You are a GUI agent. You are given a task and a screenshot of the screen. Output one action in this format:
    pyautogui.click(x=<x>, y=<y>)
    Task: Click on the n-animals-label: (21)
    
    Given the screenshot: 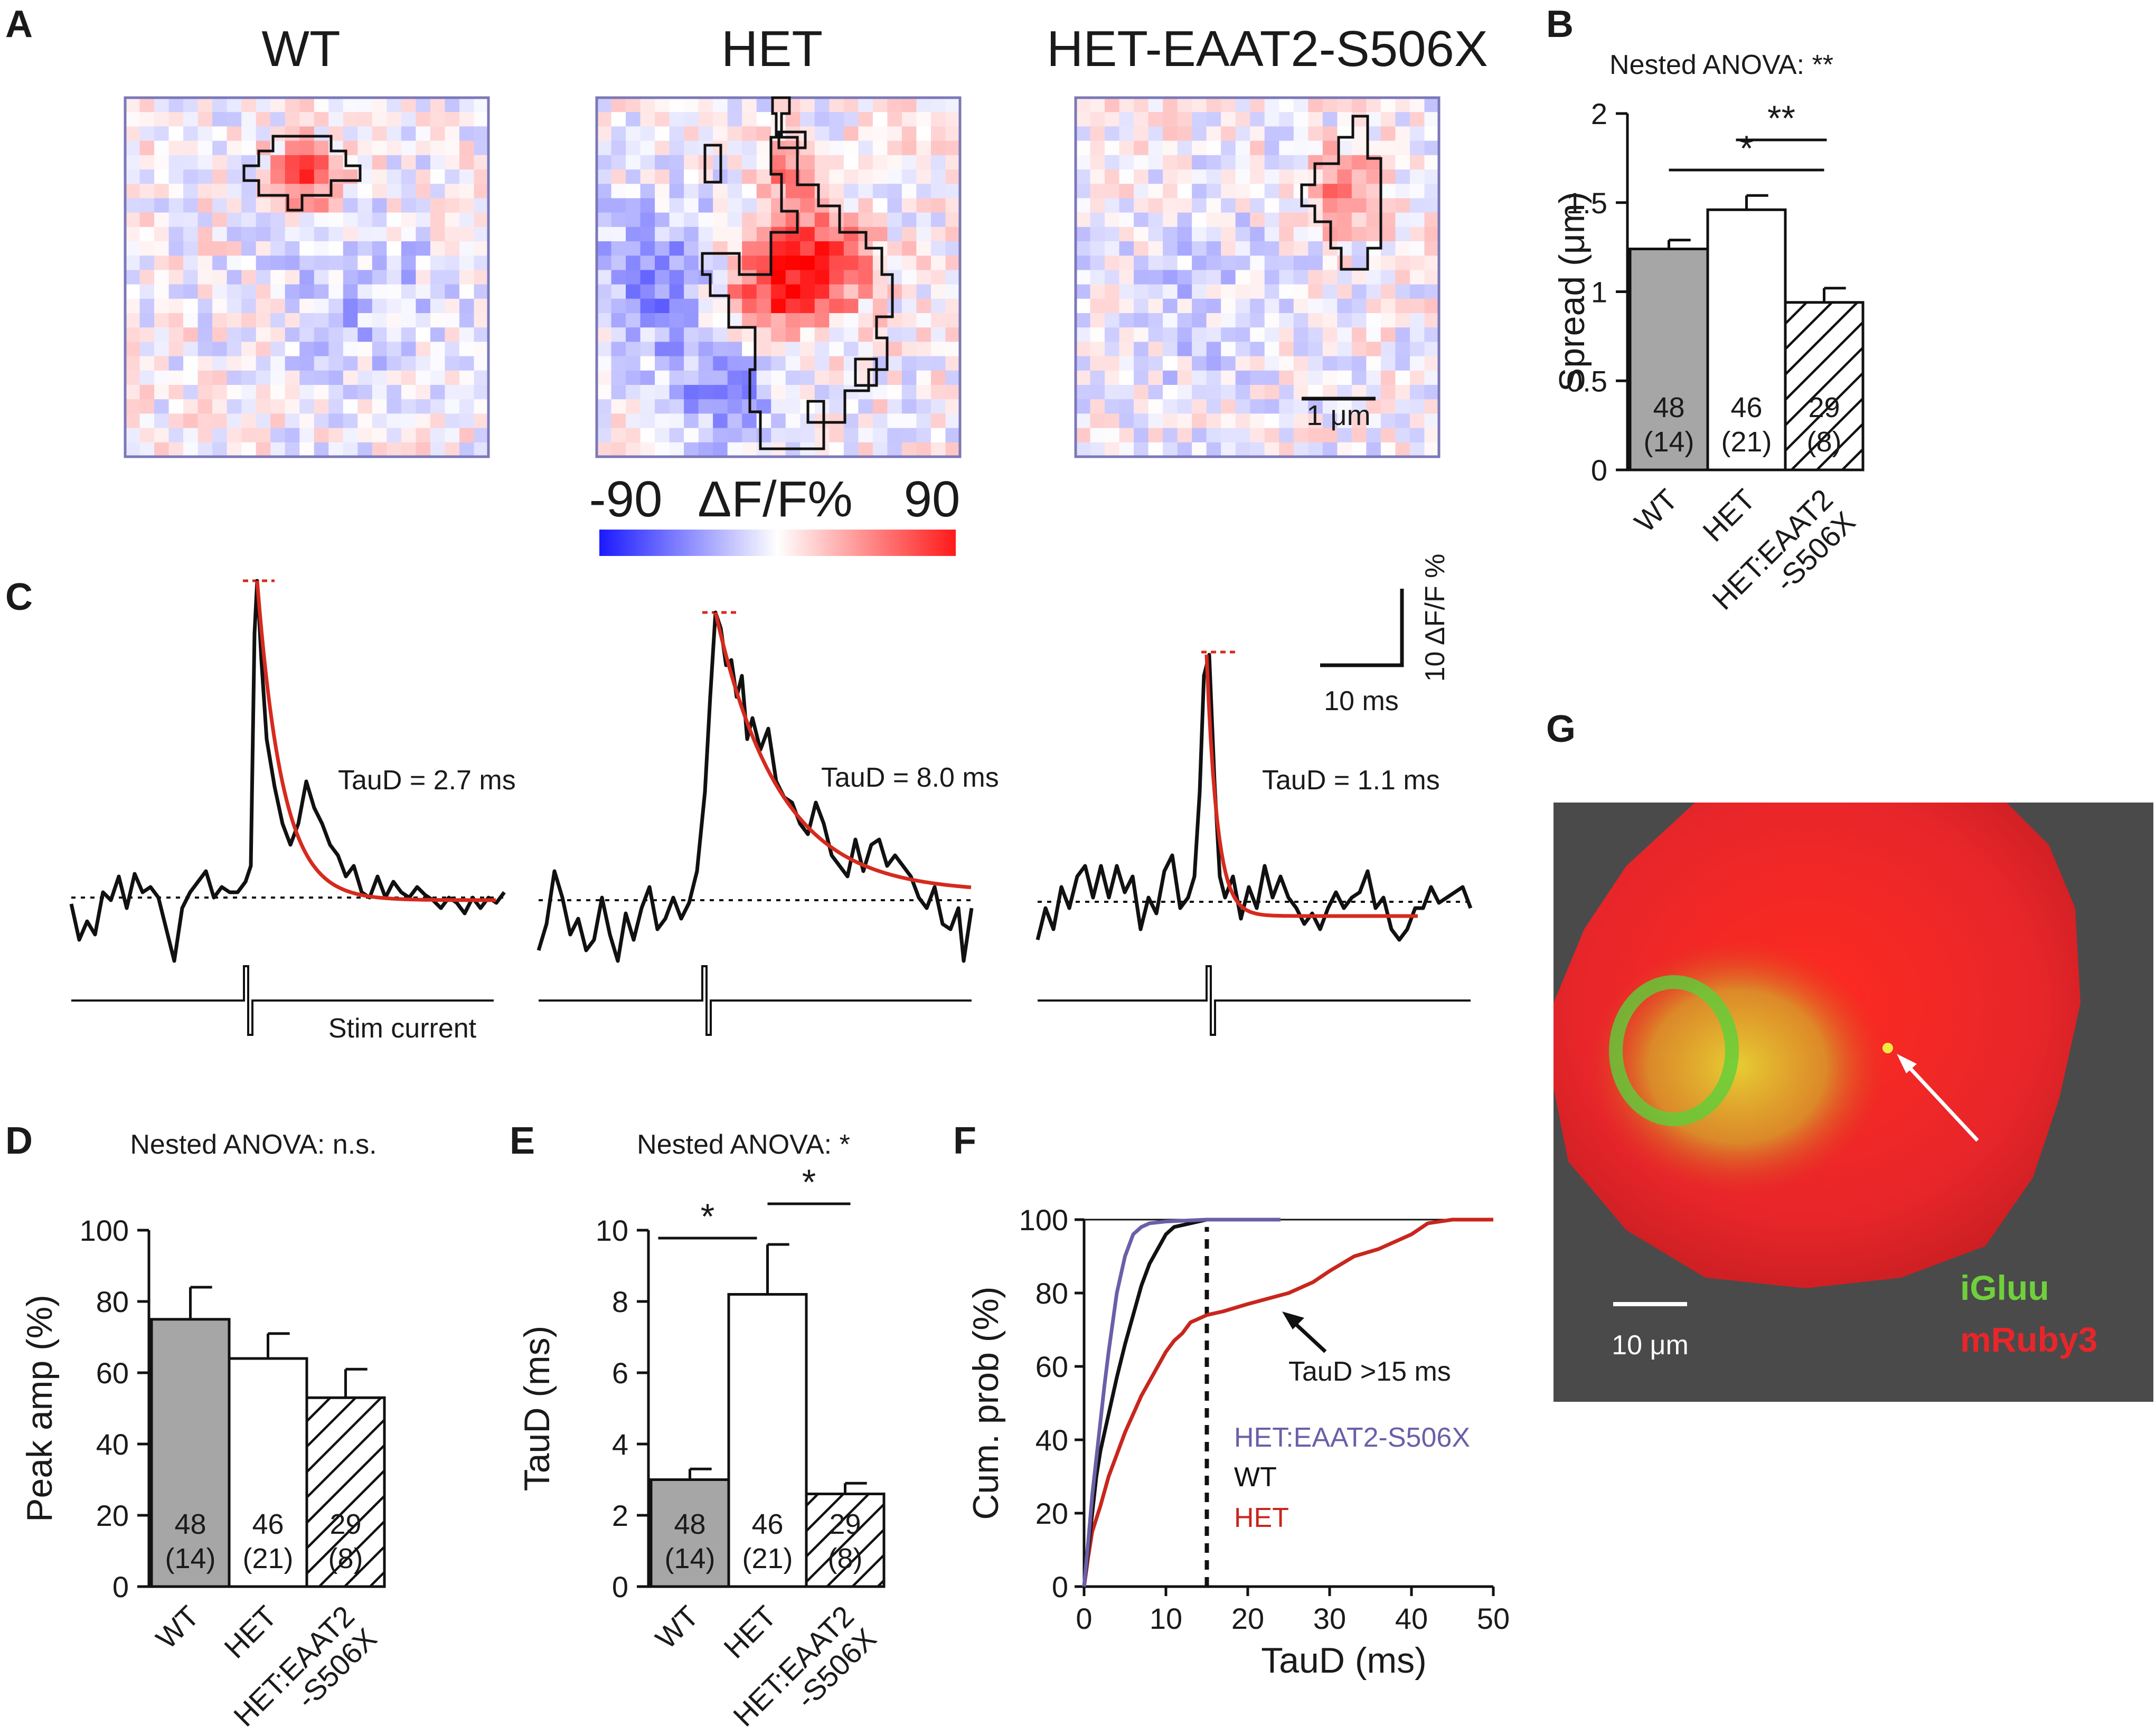 What is the action you would take?
    pyautogui.click(x=767, y=1558)
    